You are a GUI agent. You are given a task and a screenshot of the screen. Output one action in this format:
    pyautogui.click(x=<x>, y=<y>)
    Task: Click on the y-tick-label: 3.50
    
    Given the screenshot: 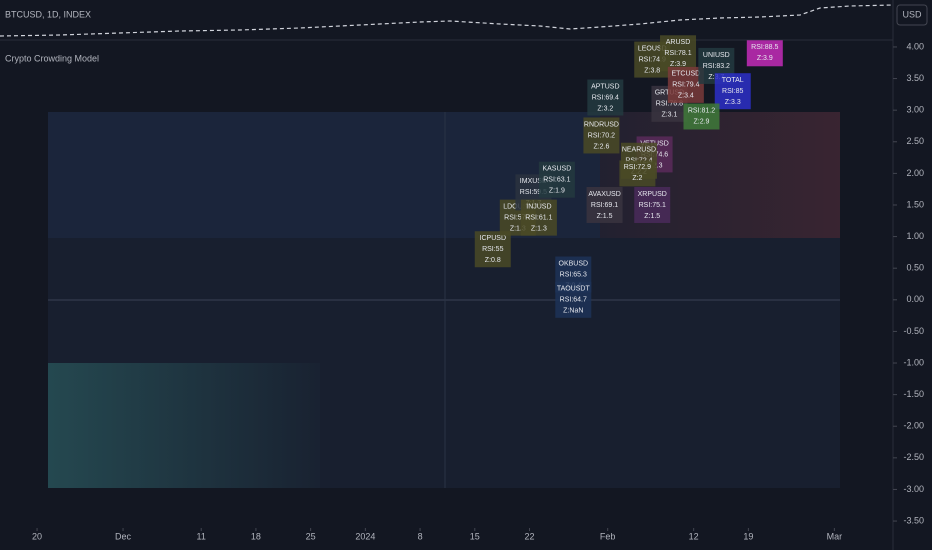 What is the action you would take?
    pyautogui.click(x=915, y=78)
    